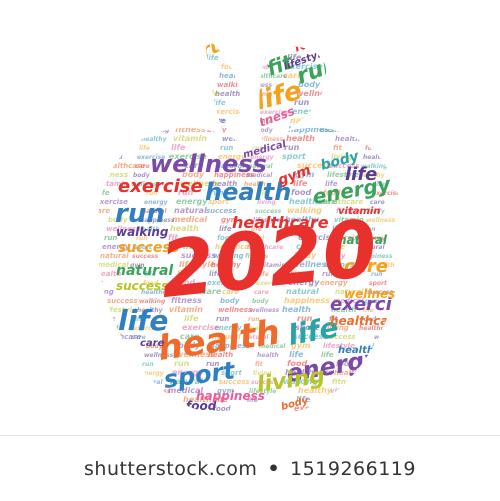 This screenshot has width=500, height=501. What do you see at coordinates (338, 112) in the screenshot?
I see `filler-word: energy` at bounding box center [338, 112].